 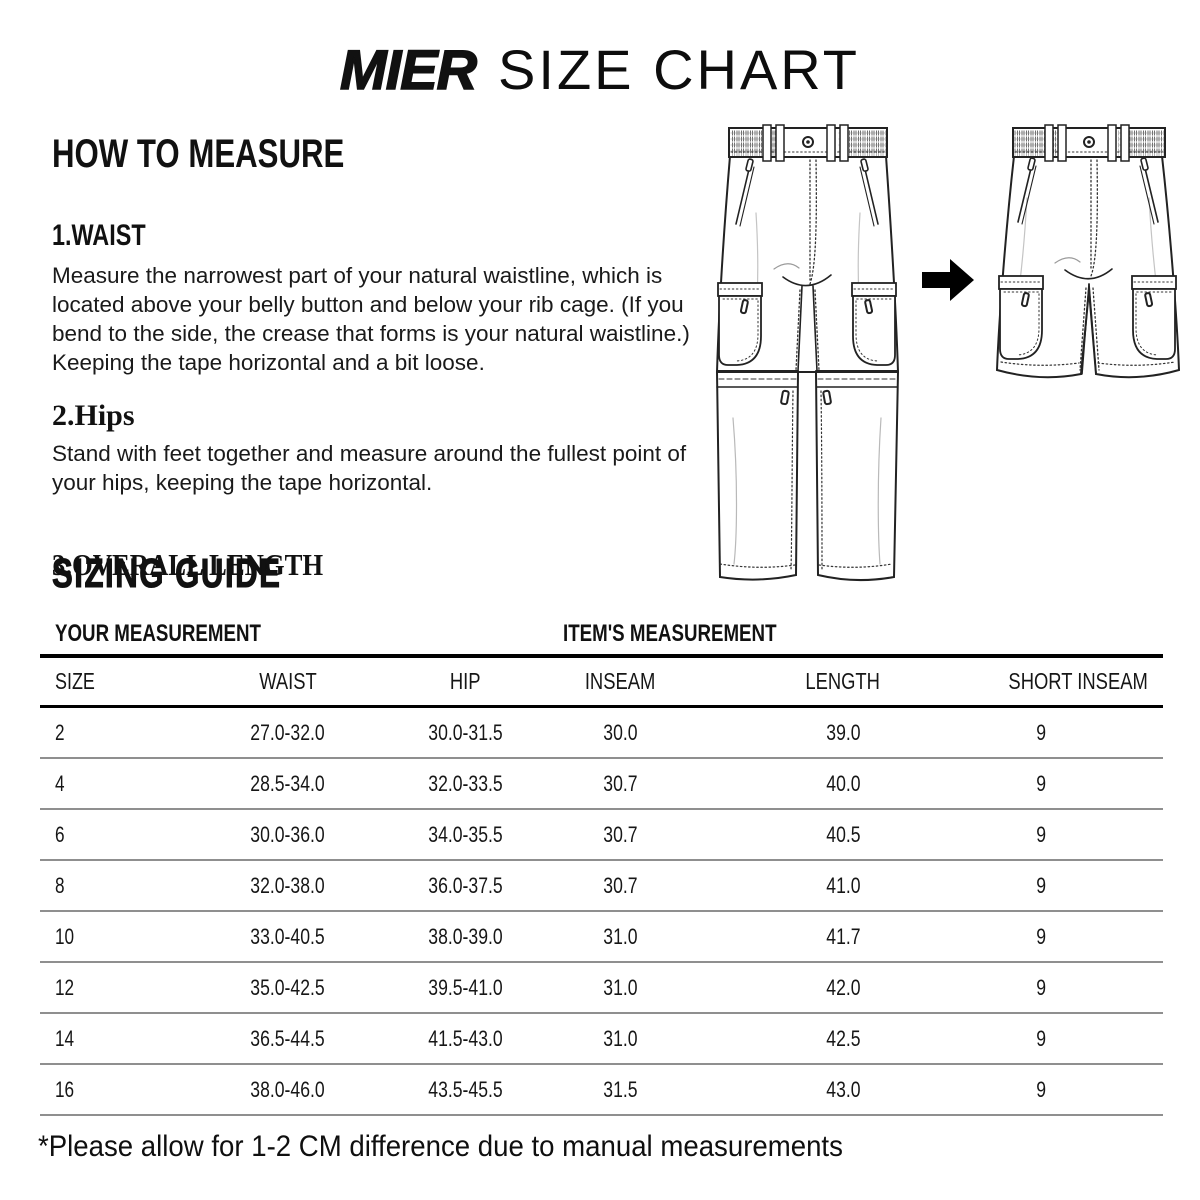 I want to click on cell-inseam: 30.0, so click(x=620, y=732).